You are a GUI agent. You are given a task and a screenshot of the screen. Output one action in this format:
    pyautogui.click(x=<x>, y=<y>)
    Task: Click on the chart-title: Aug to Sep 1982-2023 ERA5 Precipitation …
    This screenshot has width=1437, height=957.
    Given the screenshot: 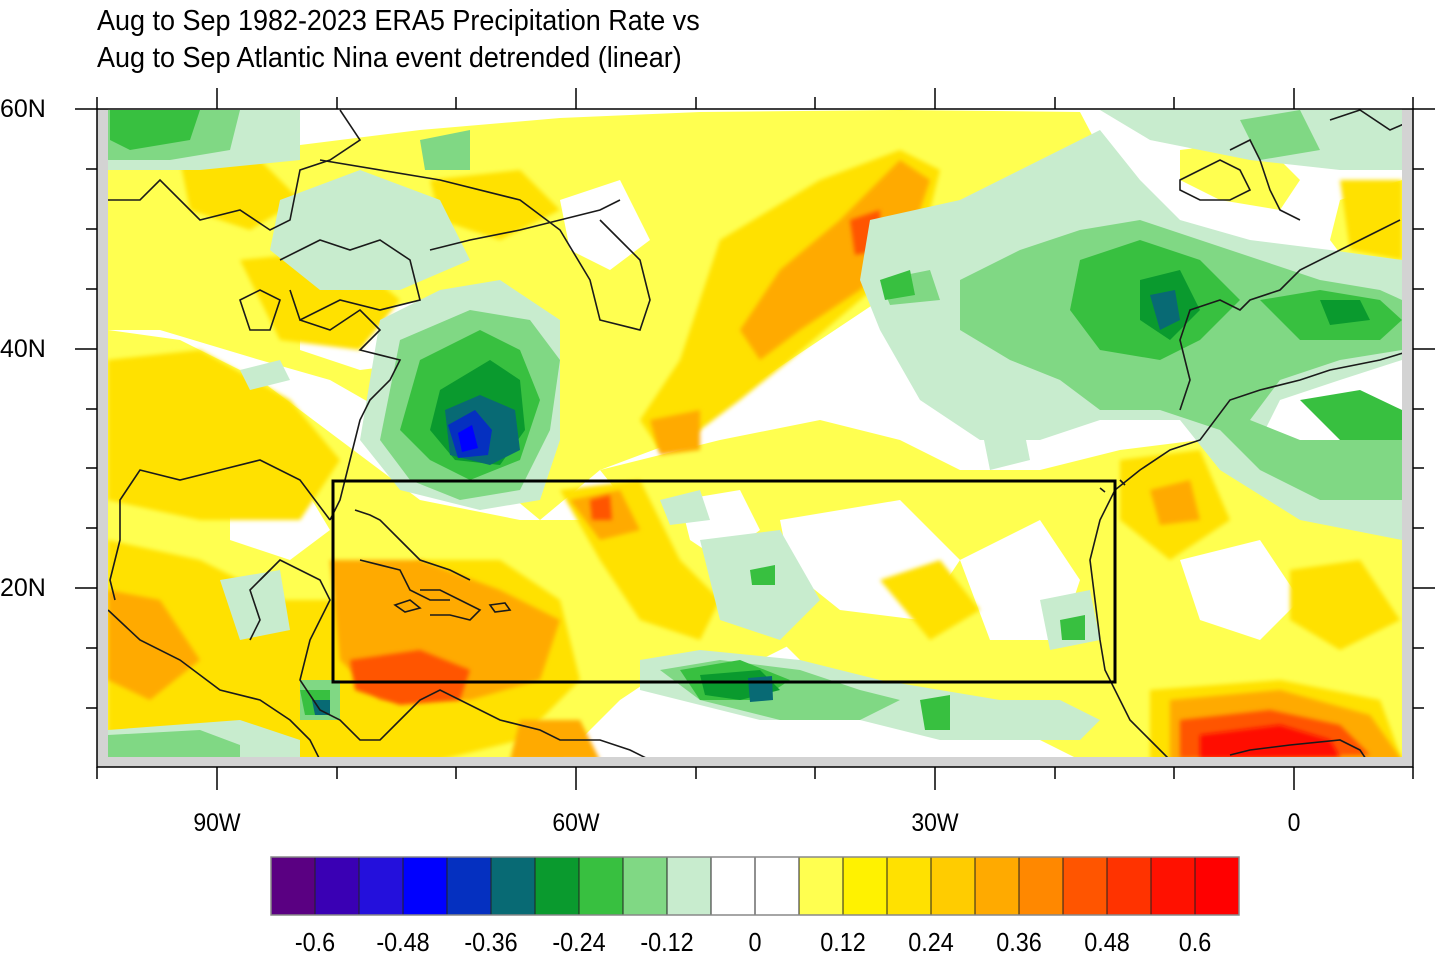 What is the action you would take?
    pyautogui.click(x=398, y=21)
    